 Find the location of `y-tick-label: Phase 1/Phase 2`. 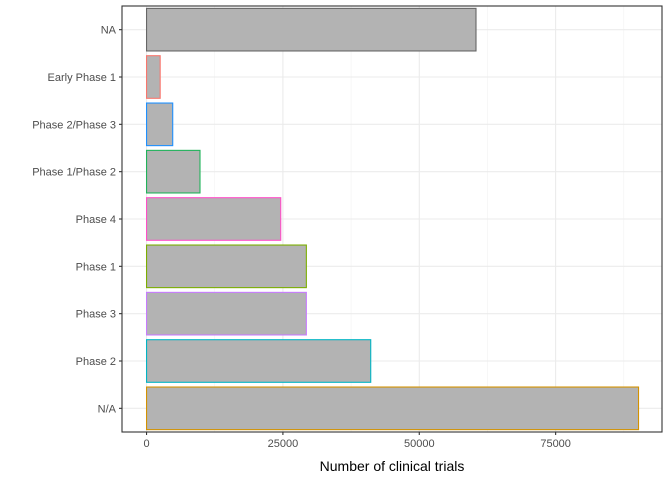

y-tick-label: Phase 1/Phase 2 is located at coordinates (74, 173).